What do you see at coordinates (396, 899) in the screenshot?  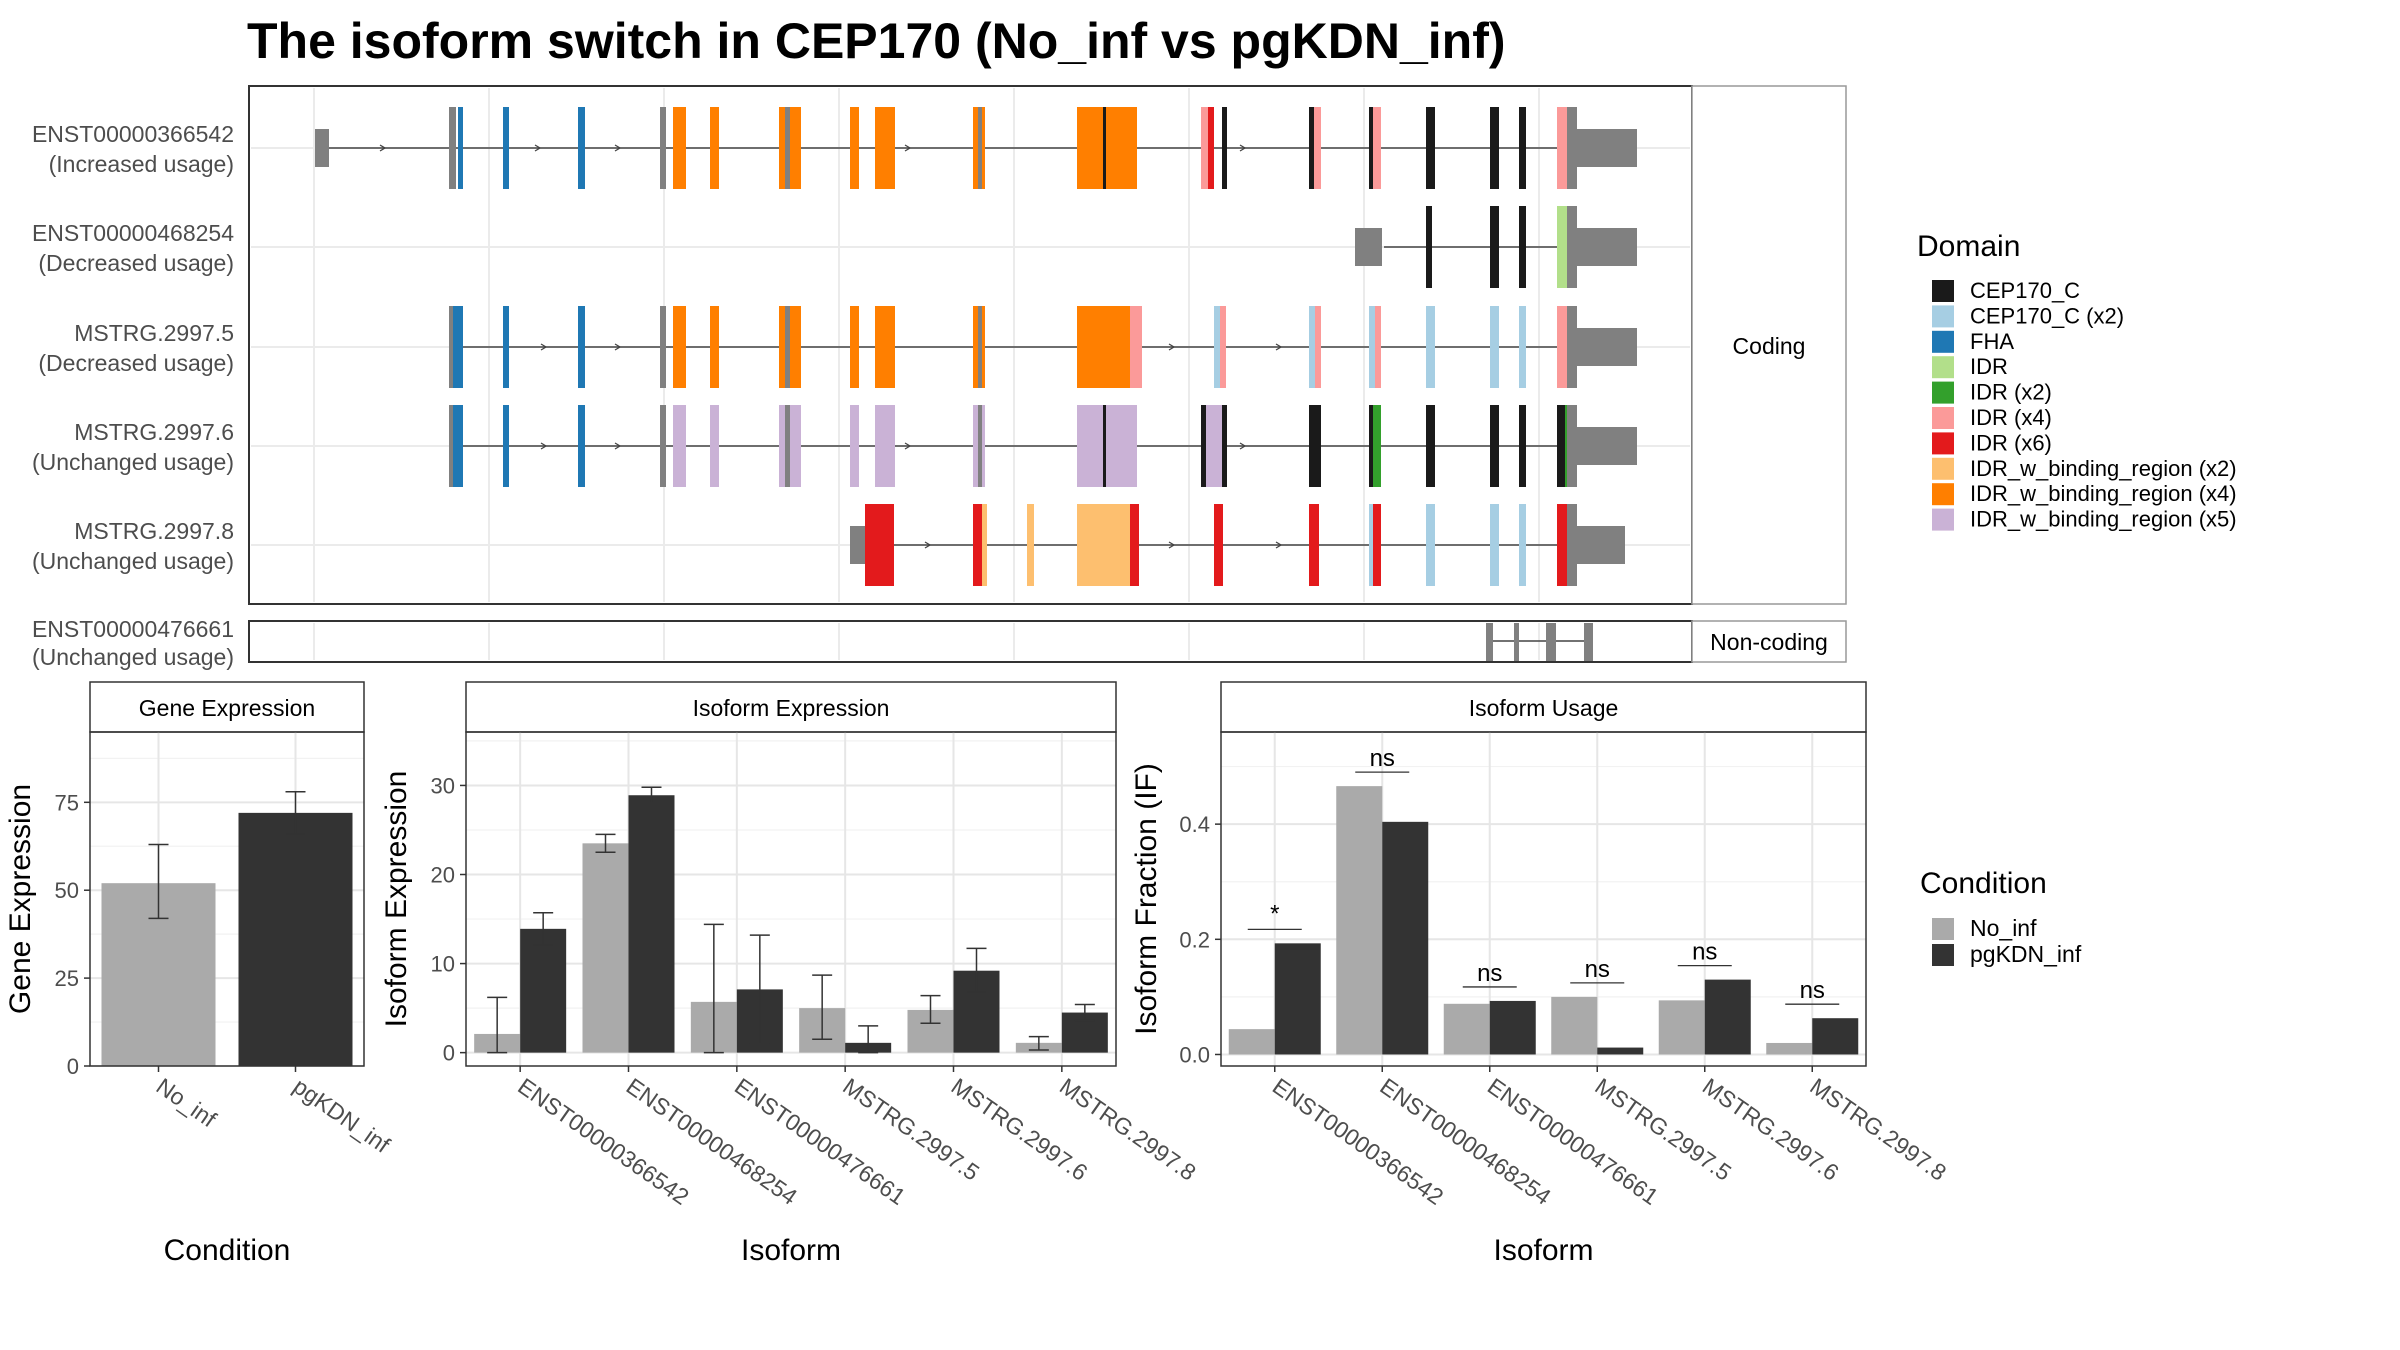 I see `y-axis-title: Isoform Expression` at bounding box center [396, 899].